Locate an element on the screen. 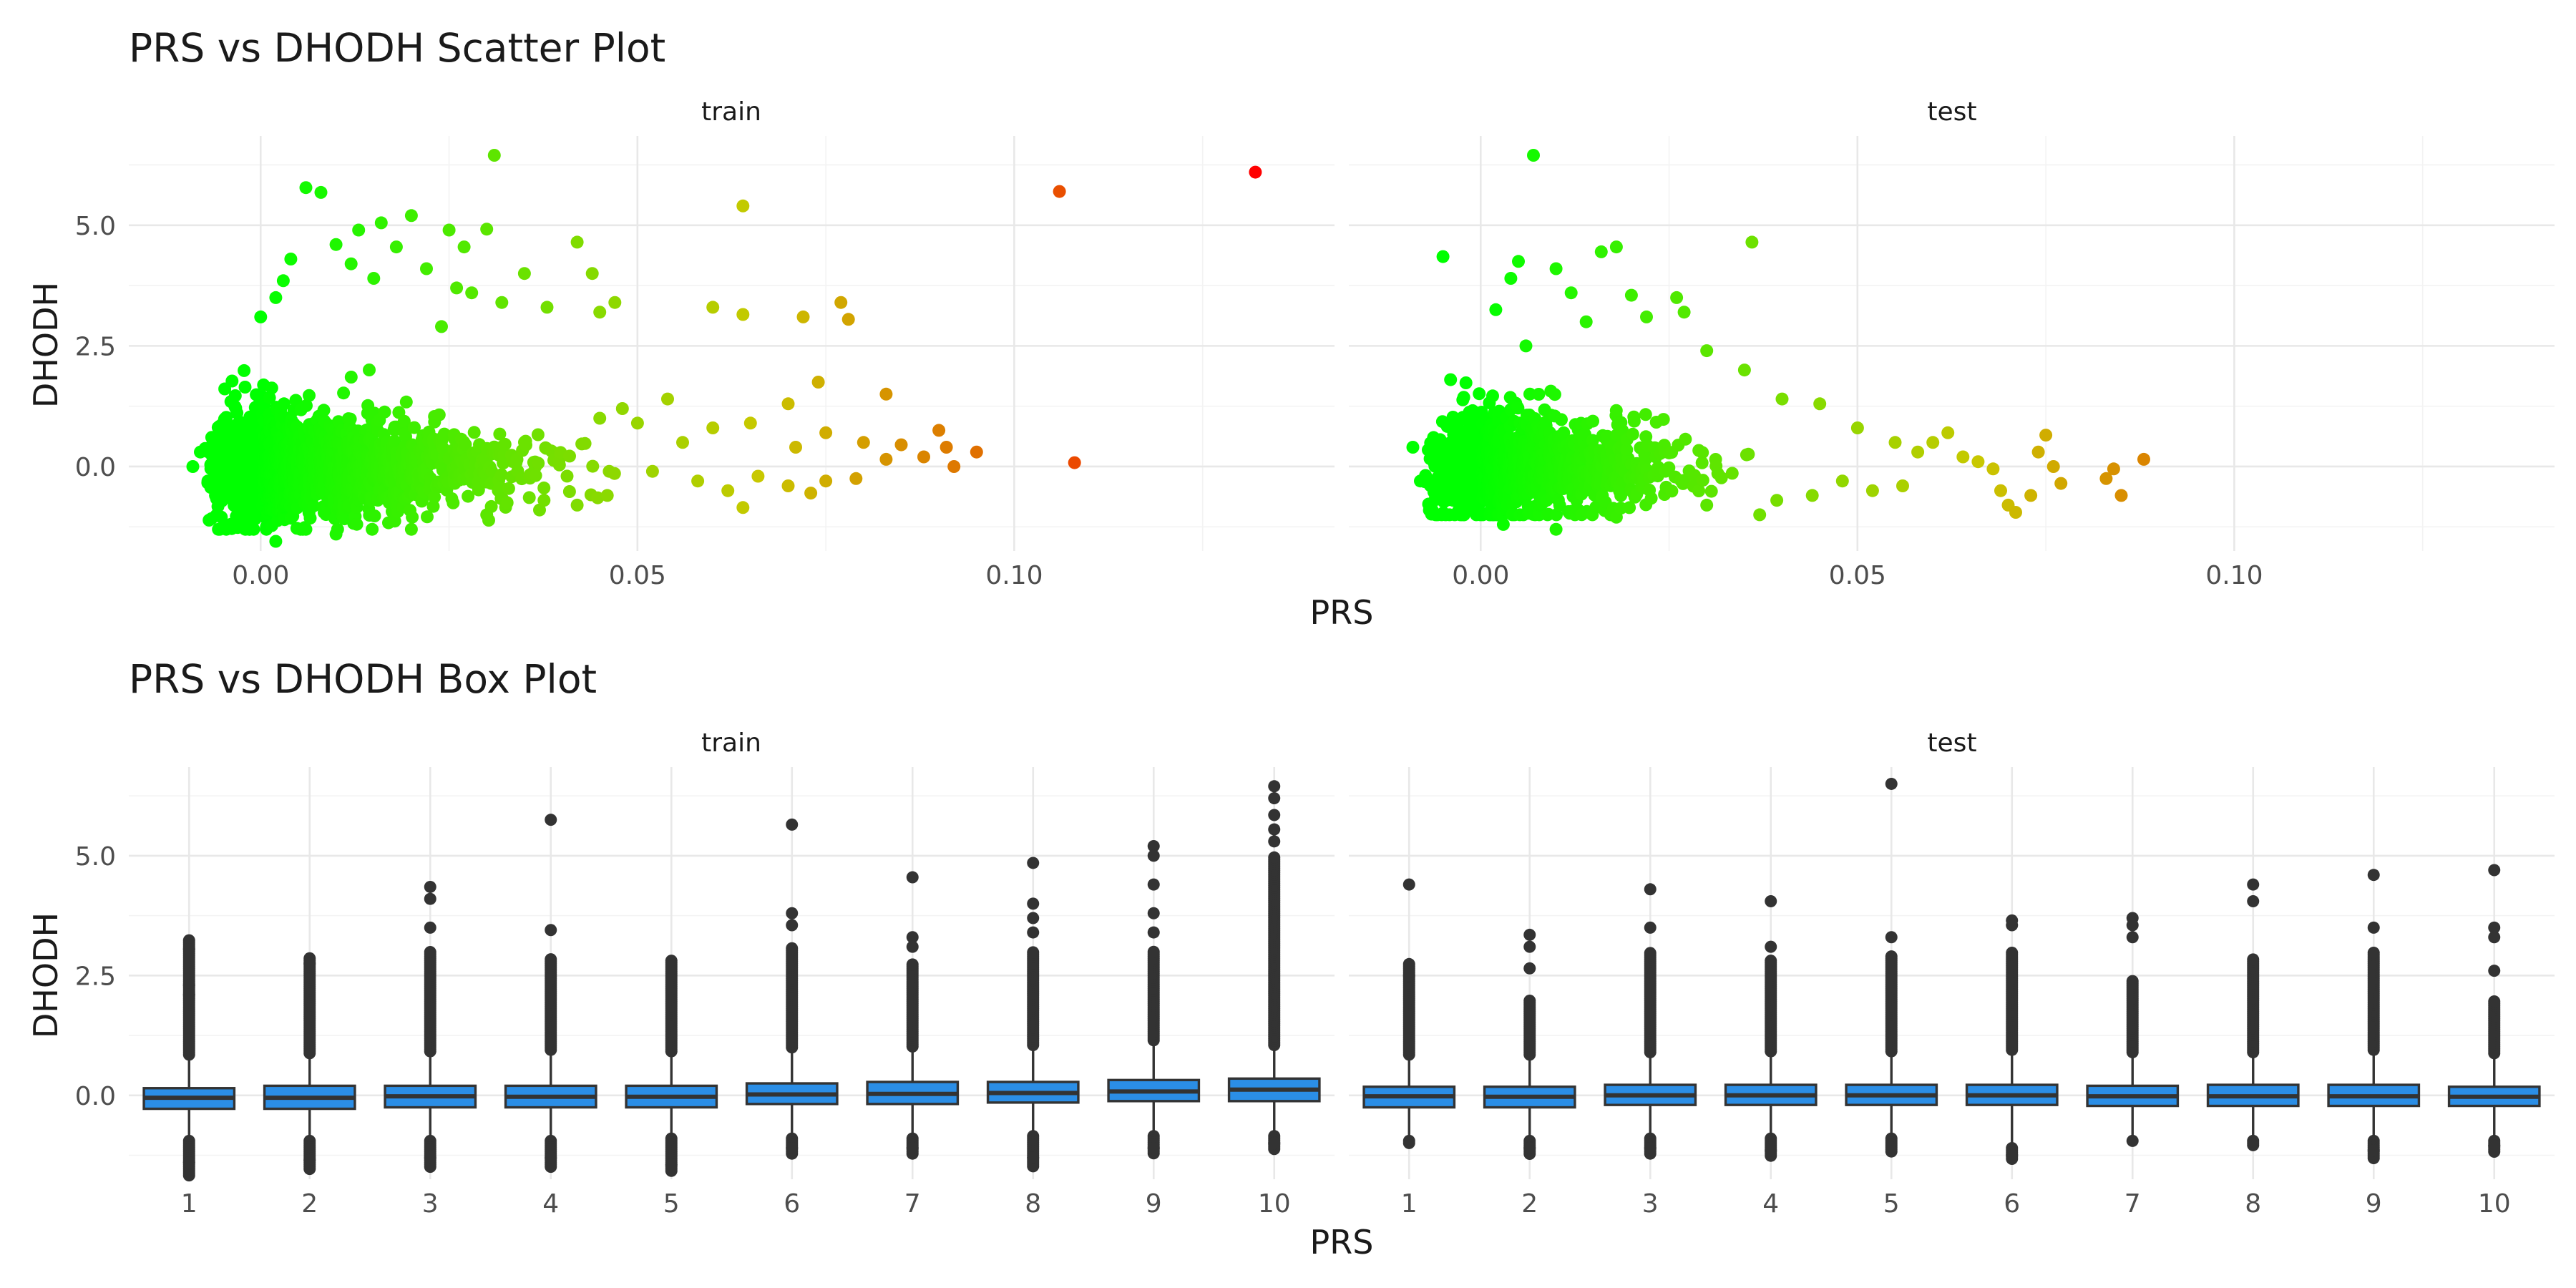 This screenshot has width=2576, height=1288. y-tick-label: 0.0 is located at coordinates (95, 467).